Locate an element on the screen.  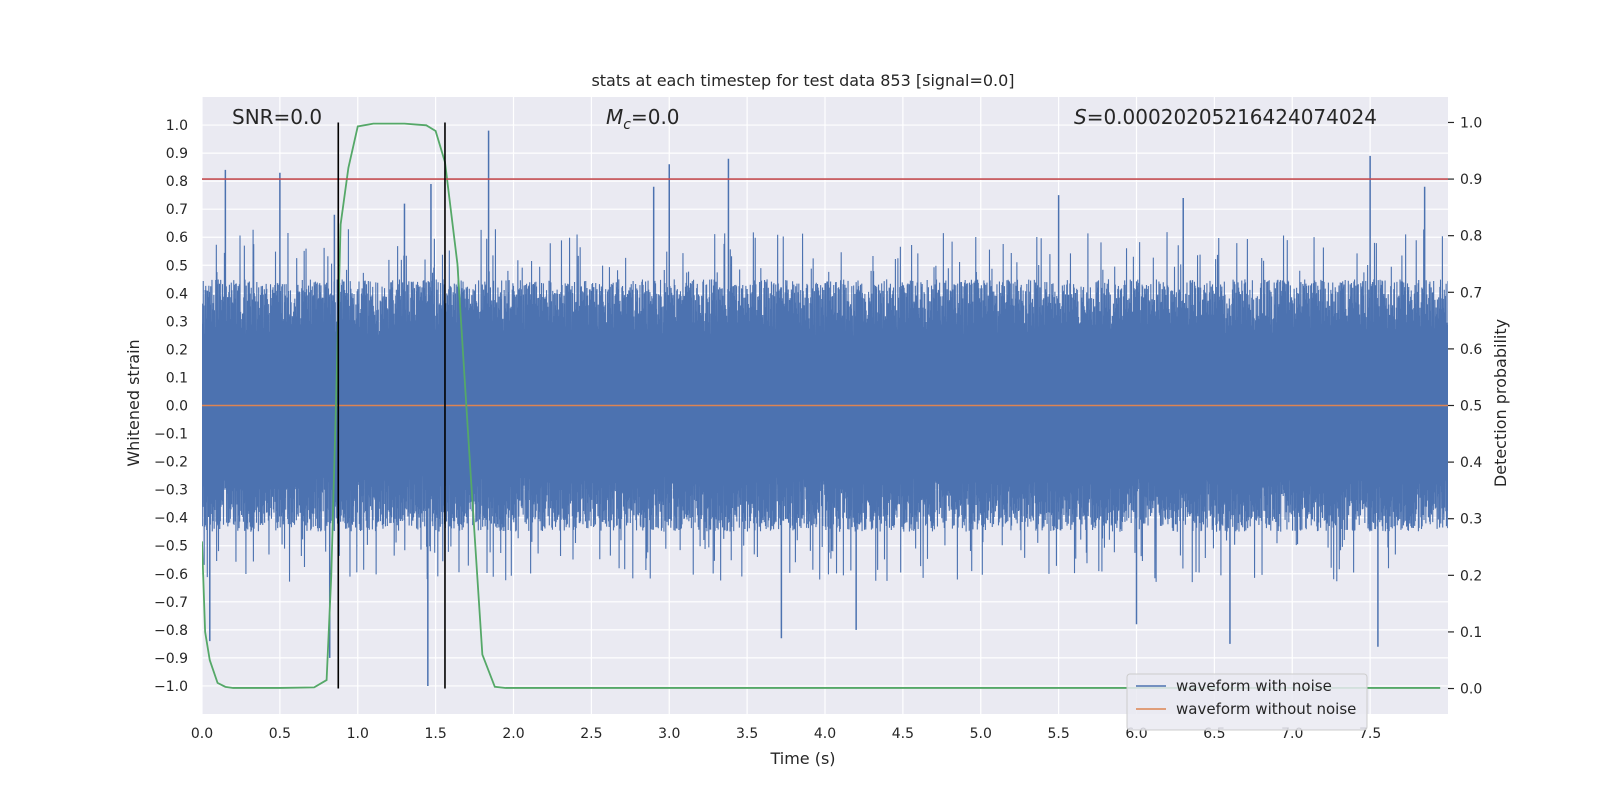
y2-tick-label: 0.2 is located at coordinates (1471, 576).